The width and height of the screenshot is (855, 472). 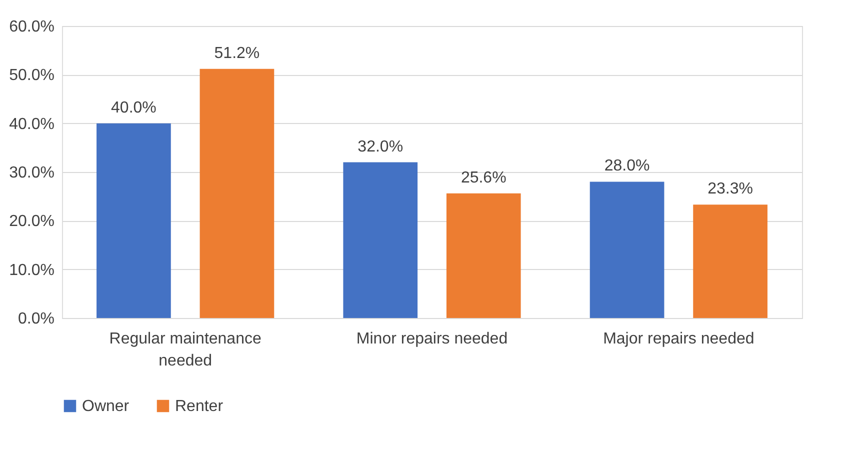 What do you see at coordinates (36, 319) in the screenshot?
I see `y-tick-label: 0.0%` at bounding box center [36, 319].